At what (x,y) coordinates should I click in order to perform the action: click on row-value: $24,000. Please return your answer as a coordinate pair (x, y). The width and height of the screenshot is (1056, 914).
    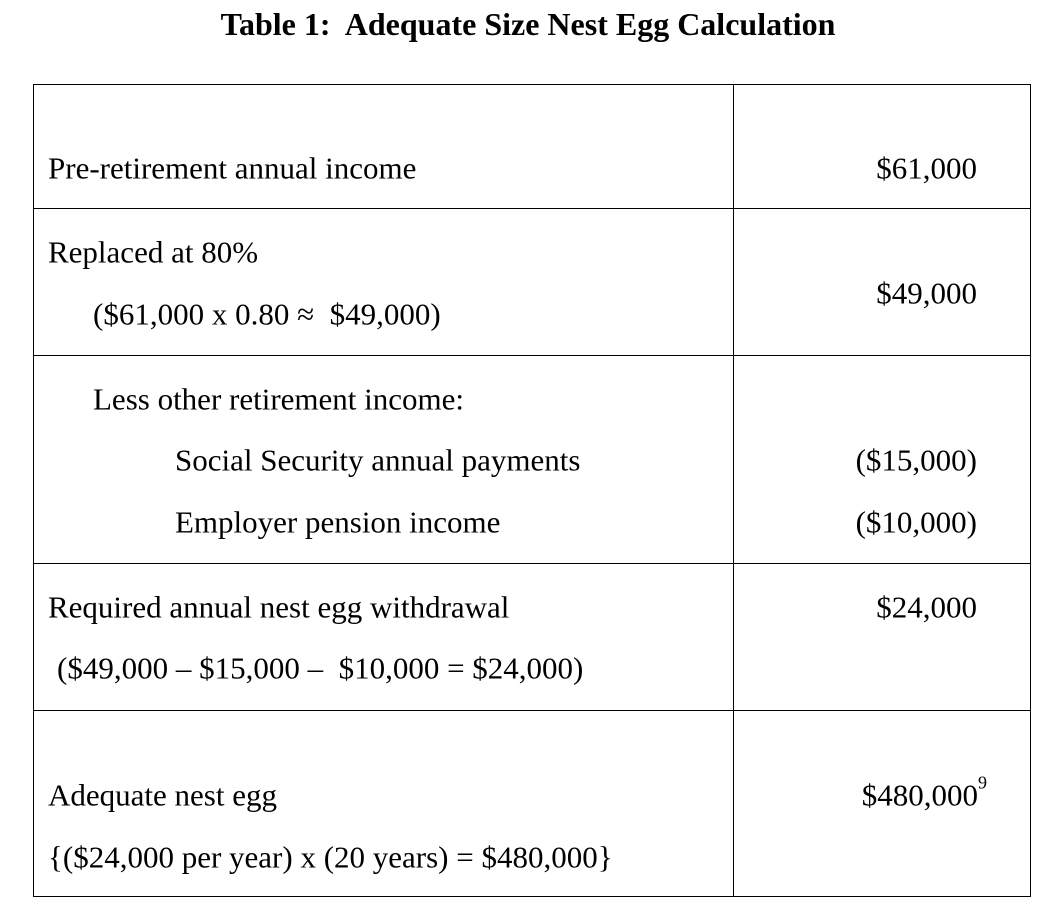
    Looking at the image, I should click on (926, 607).